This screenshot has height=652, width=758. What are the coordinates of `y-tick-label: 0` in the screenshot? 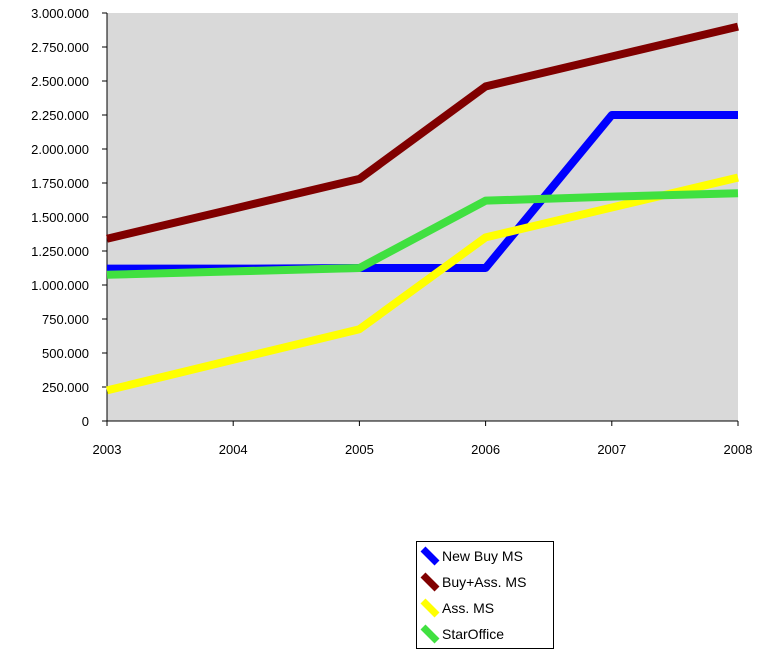 It's located at (85, 421).